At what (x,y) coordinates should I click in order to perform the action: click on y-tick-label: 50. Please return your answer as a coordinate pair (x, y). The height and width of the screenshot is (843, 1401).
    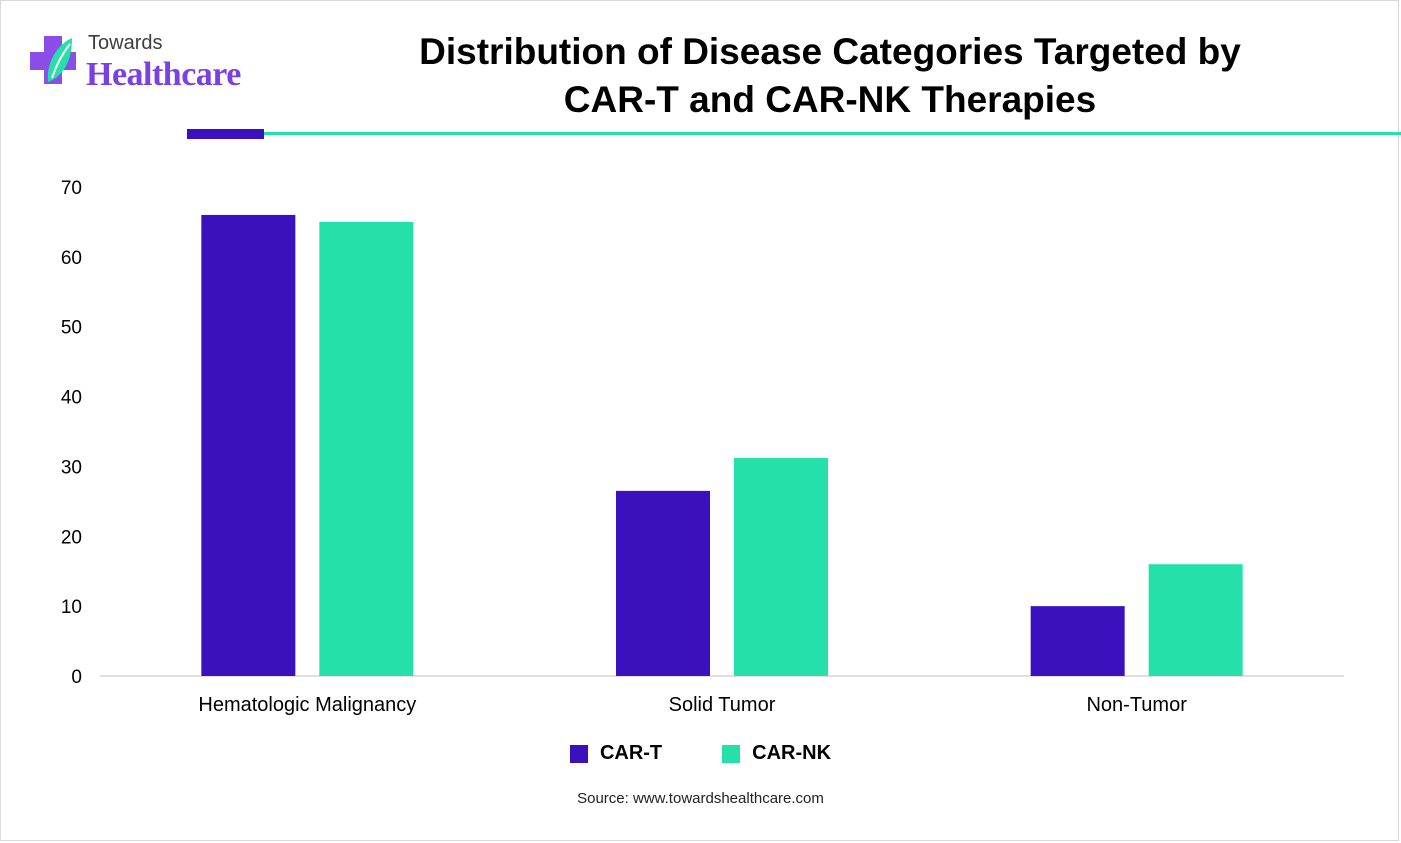
    Looking at the image, I should click on (71, 328).